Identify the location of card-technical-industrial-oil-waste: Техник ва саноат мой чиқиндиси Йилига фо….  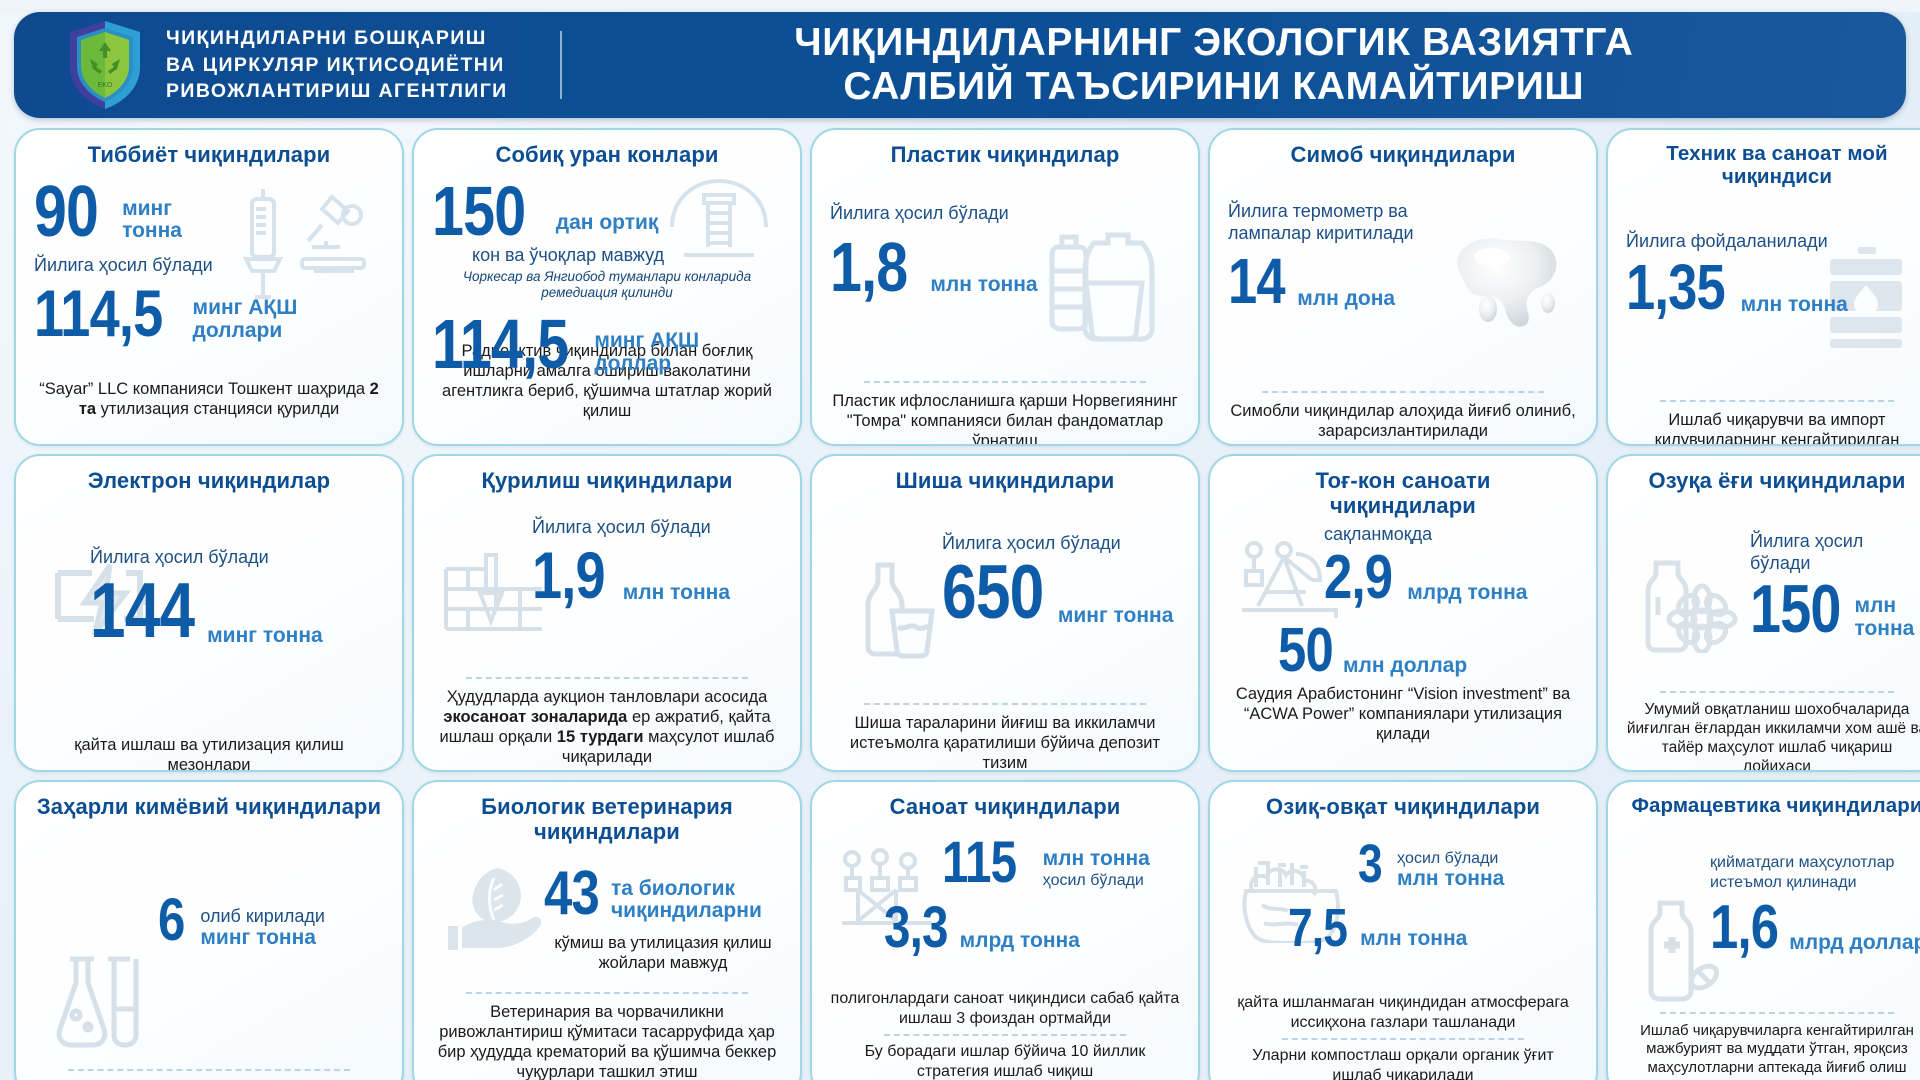
(1763, 287).